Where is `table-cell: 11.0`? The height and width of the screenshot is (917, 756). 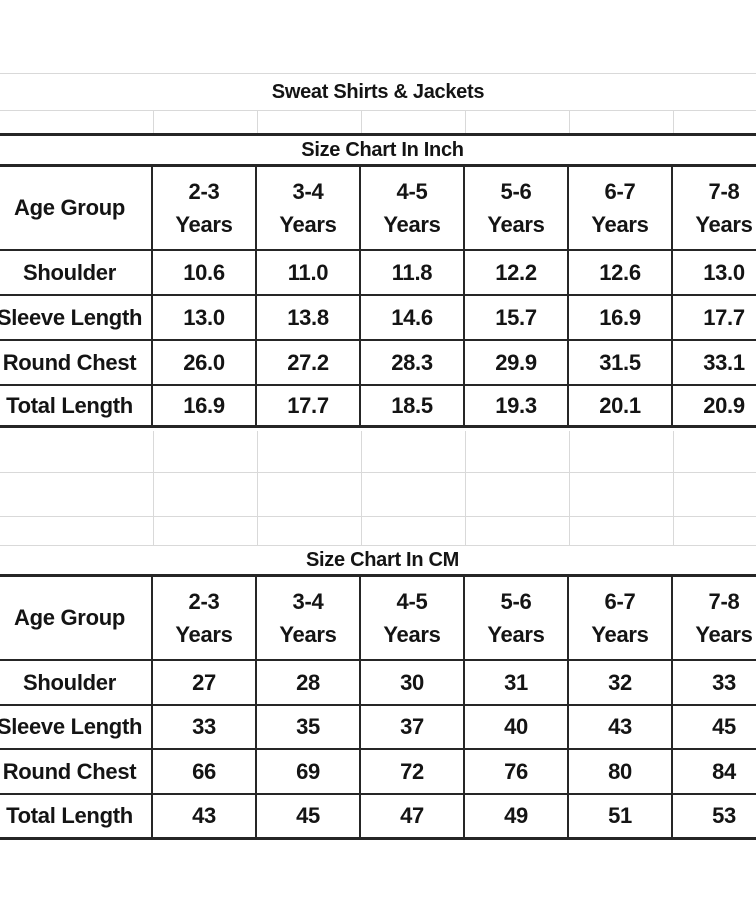 table-cell: 11.0 is located at coordinates (309, 273).